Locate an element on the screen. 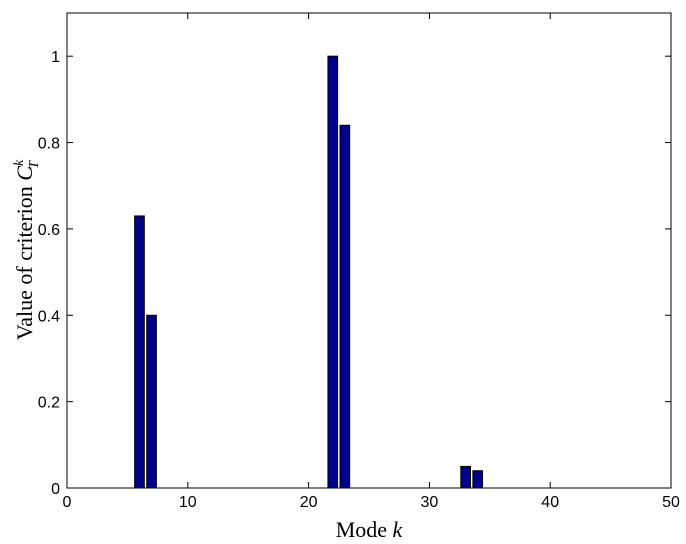 The height and width of the screenshot is (544, 686). x-tick-label: 40 is located at coordinates (550, 502).